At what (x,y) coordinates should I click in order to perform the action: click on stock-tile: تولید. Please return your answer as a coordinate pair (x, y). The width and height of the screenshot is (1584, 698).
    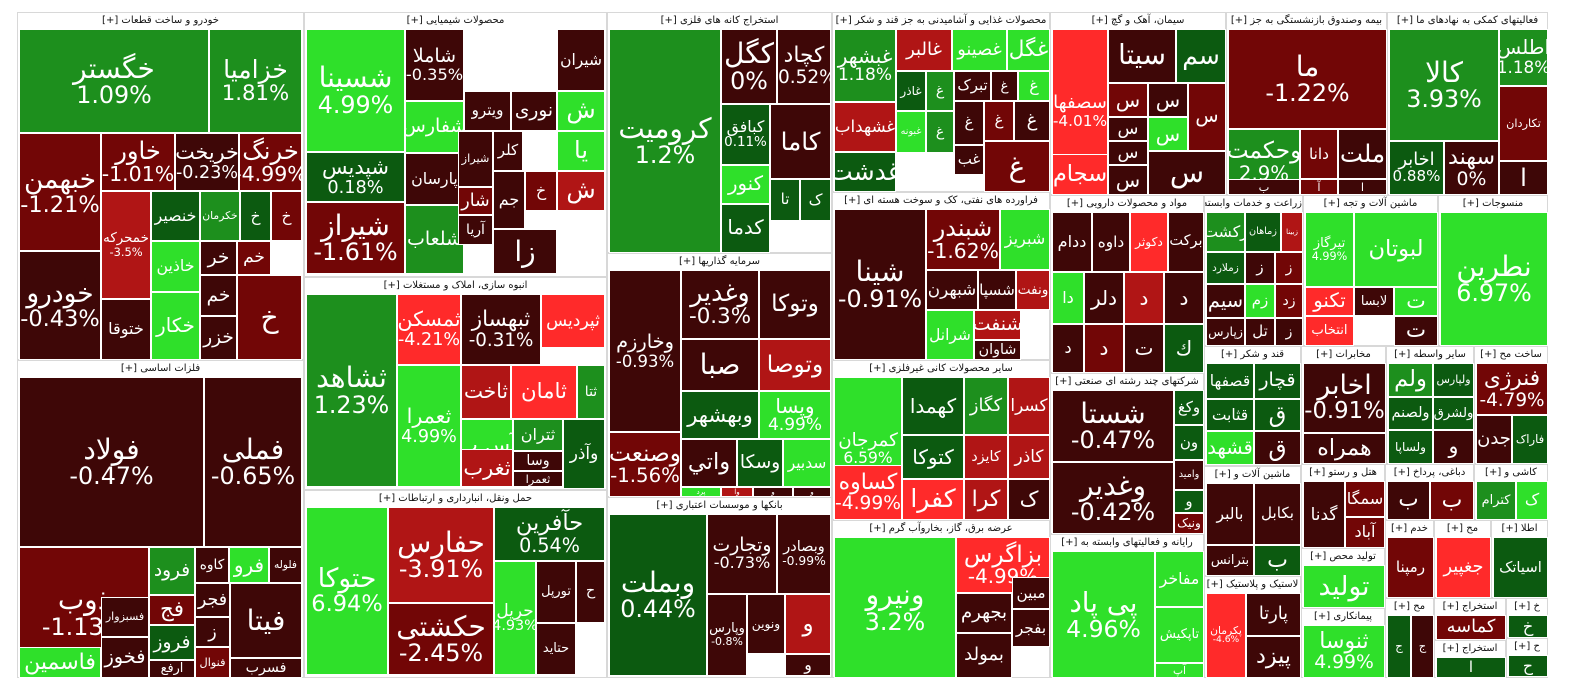
    Looking at the image, I should click on (1344, 586).